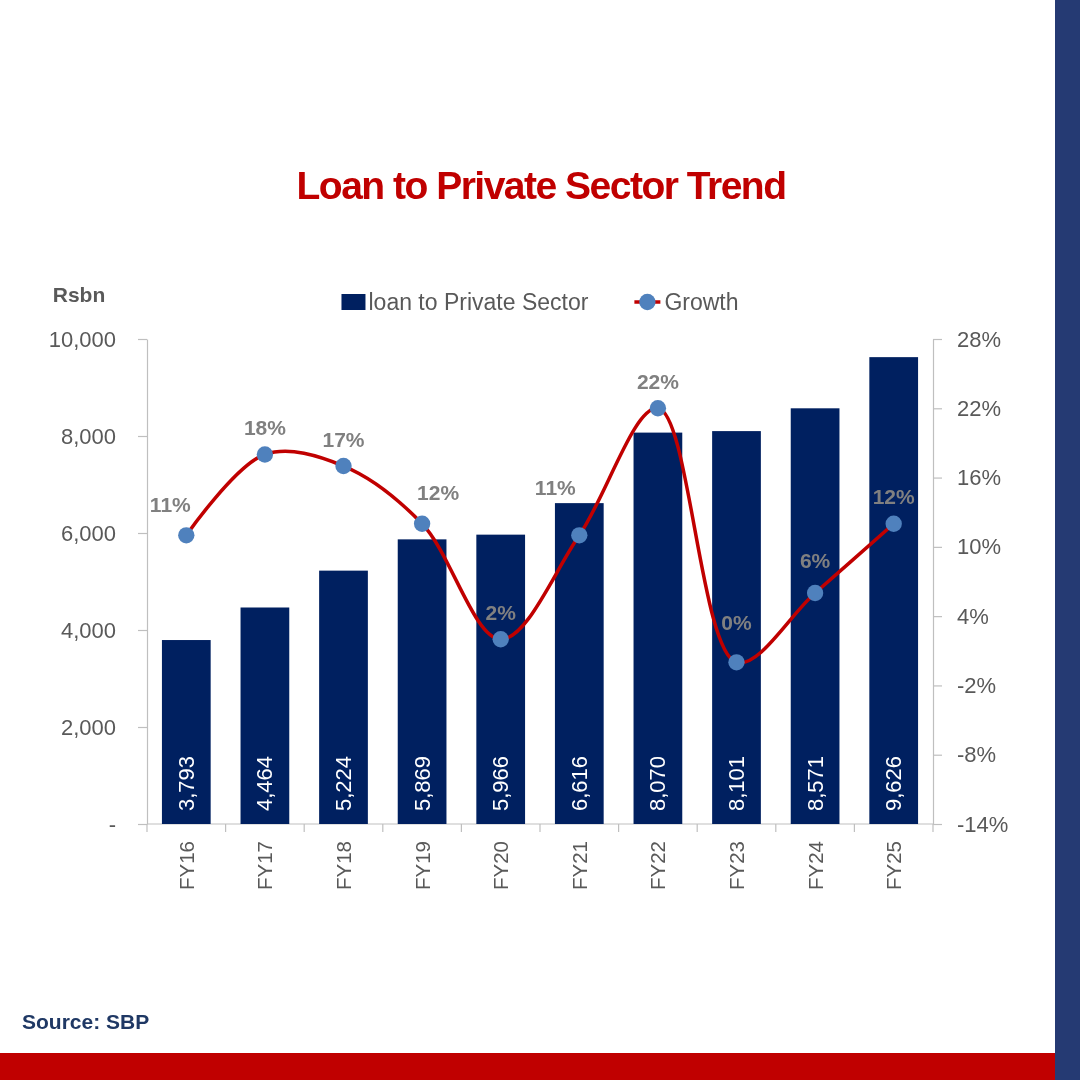  Describe the element at coordinates (88, 727) in the screenshot. I see `y-tick-label: 2,000` at that location.